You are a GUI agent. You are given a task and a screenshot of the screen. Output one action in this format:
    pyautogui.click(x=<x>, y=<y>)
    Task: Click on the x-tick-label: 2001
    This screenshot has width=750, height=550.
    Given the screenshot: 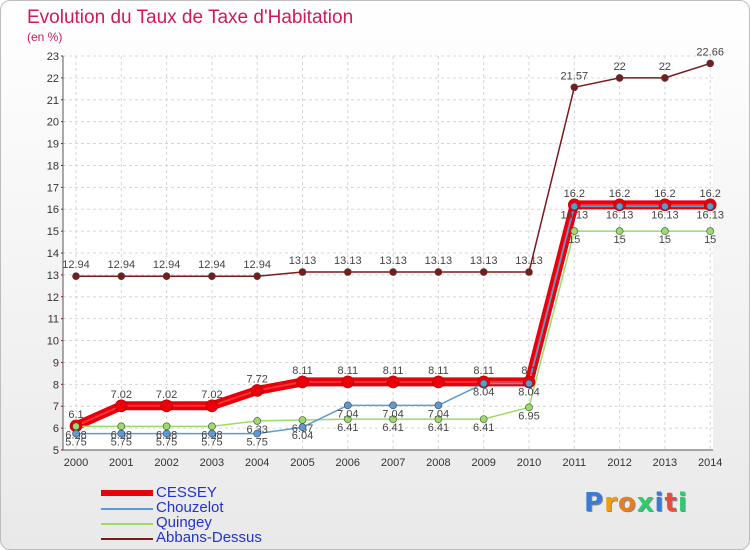 What is the action you would take?
    pyautogui.click(x=121, y=463)
    